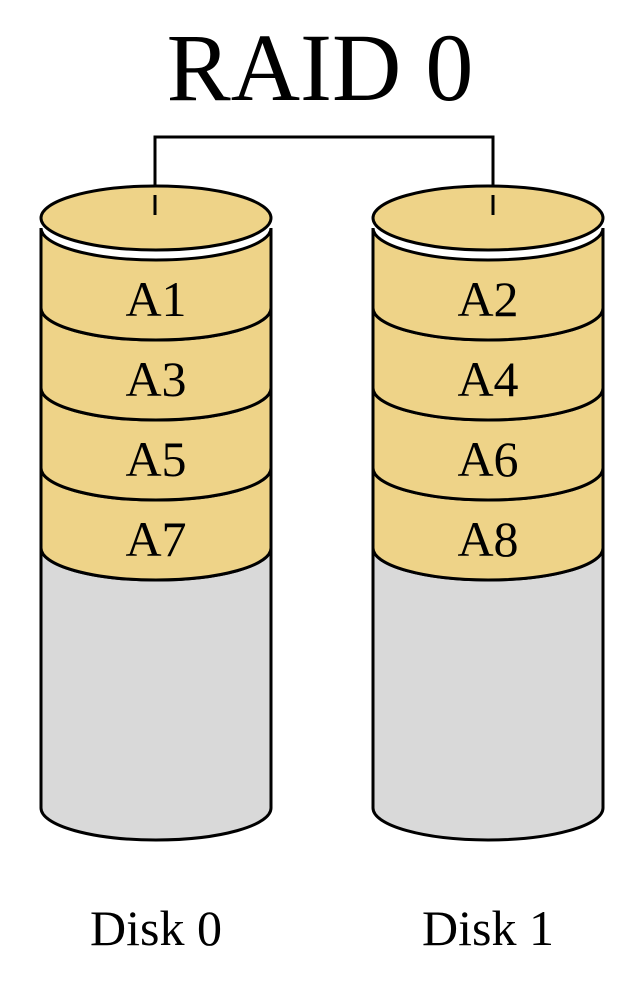 This screenshot has width=640, height=990. I want to click on diagram-title: RAID 0, so click(320, 67).